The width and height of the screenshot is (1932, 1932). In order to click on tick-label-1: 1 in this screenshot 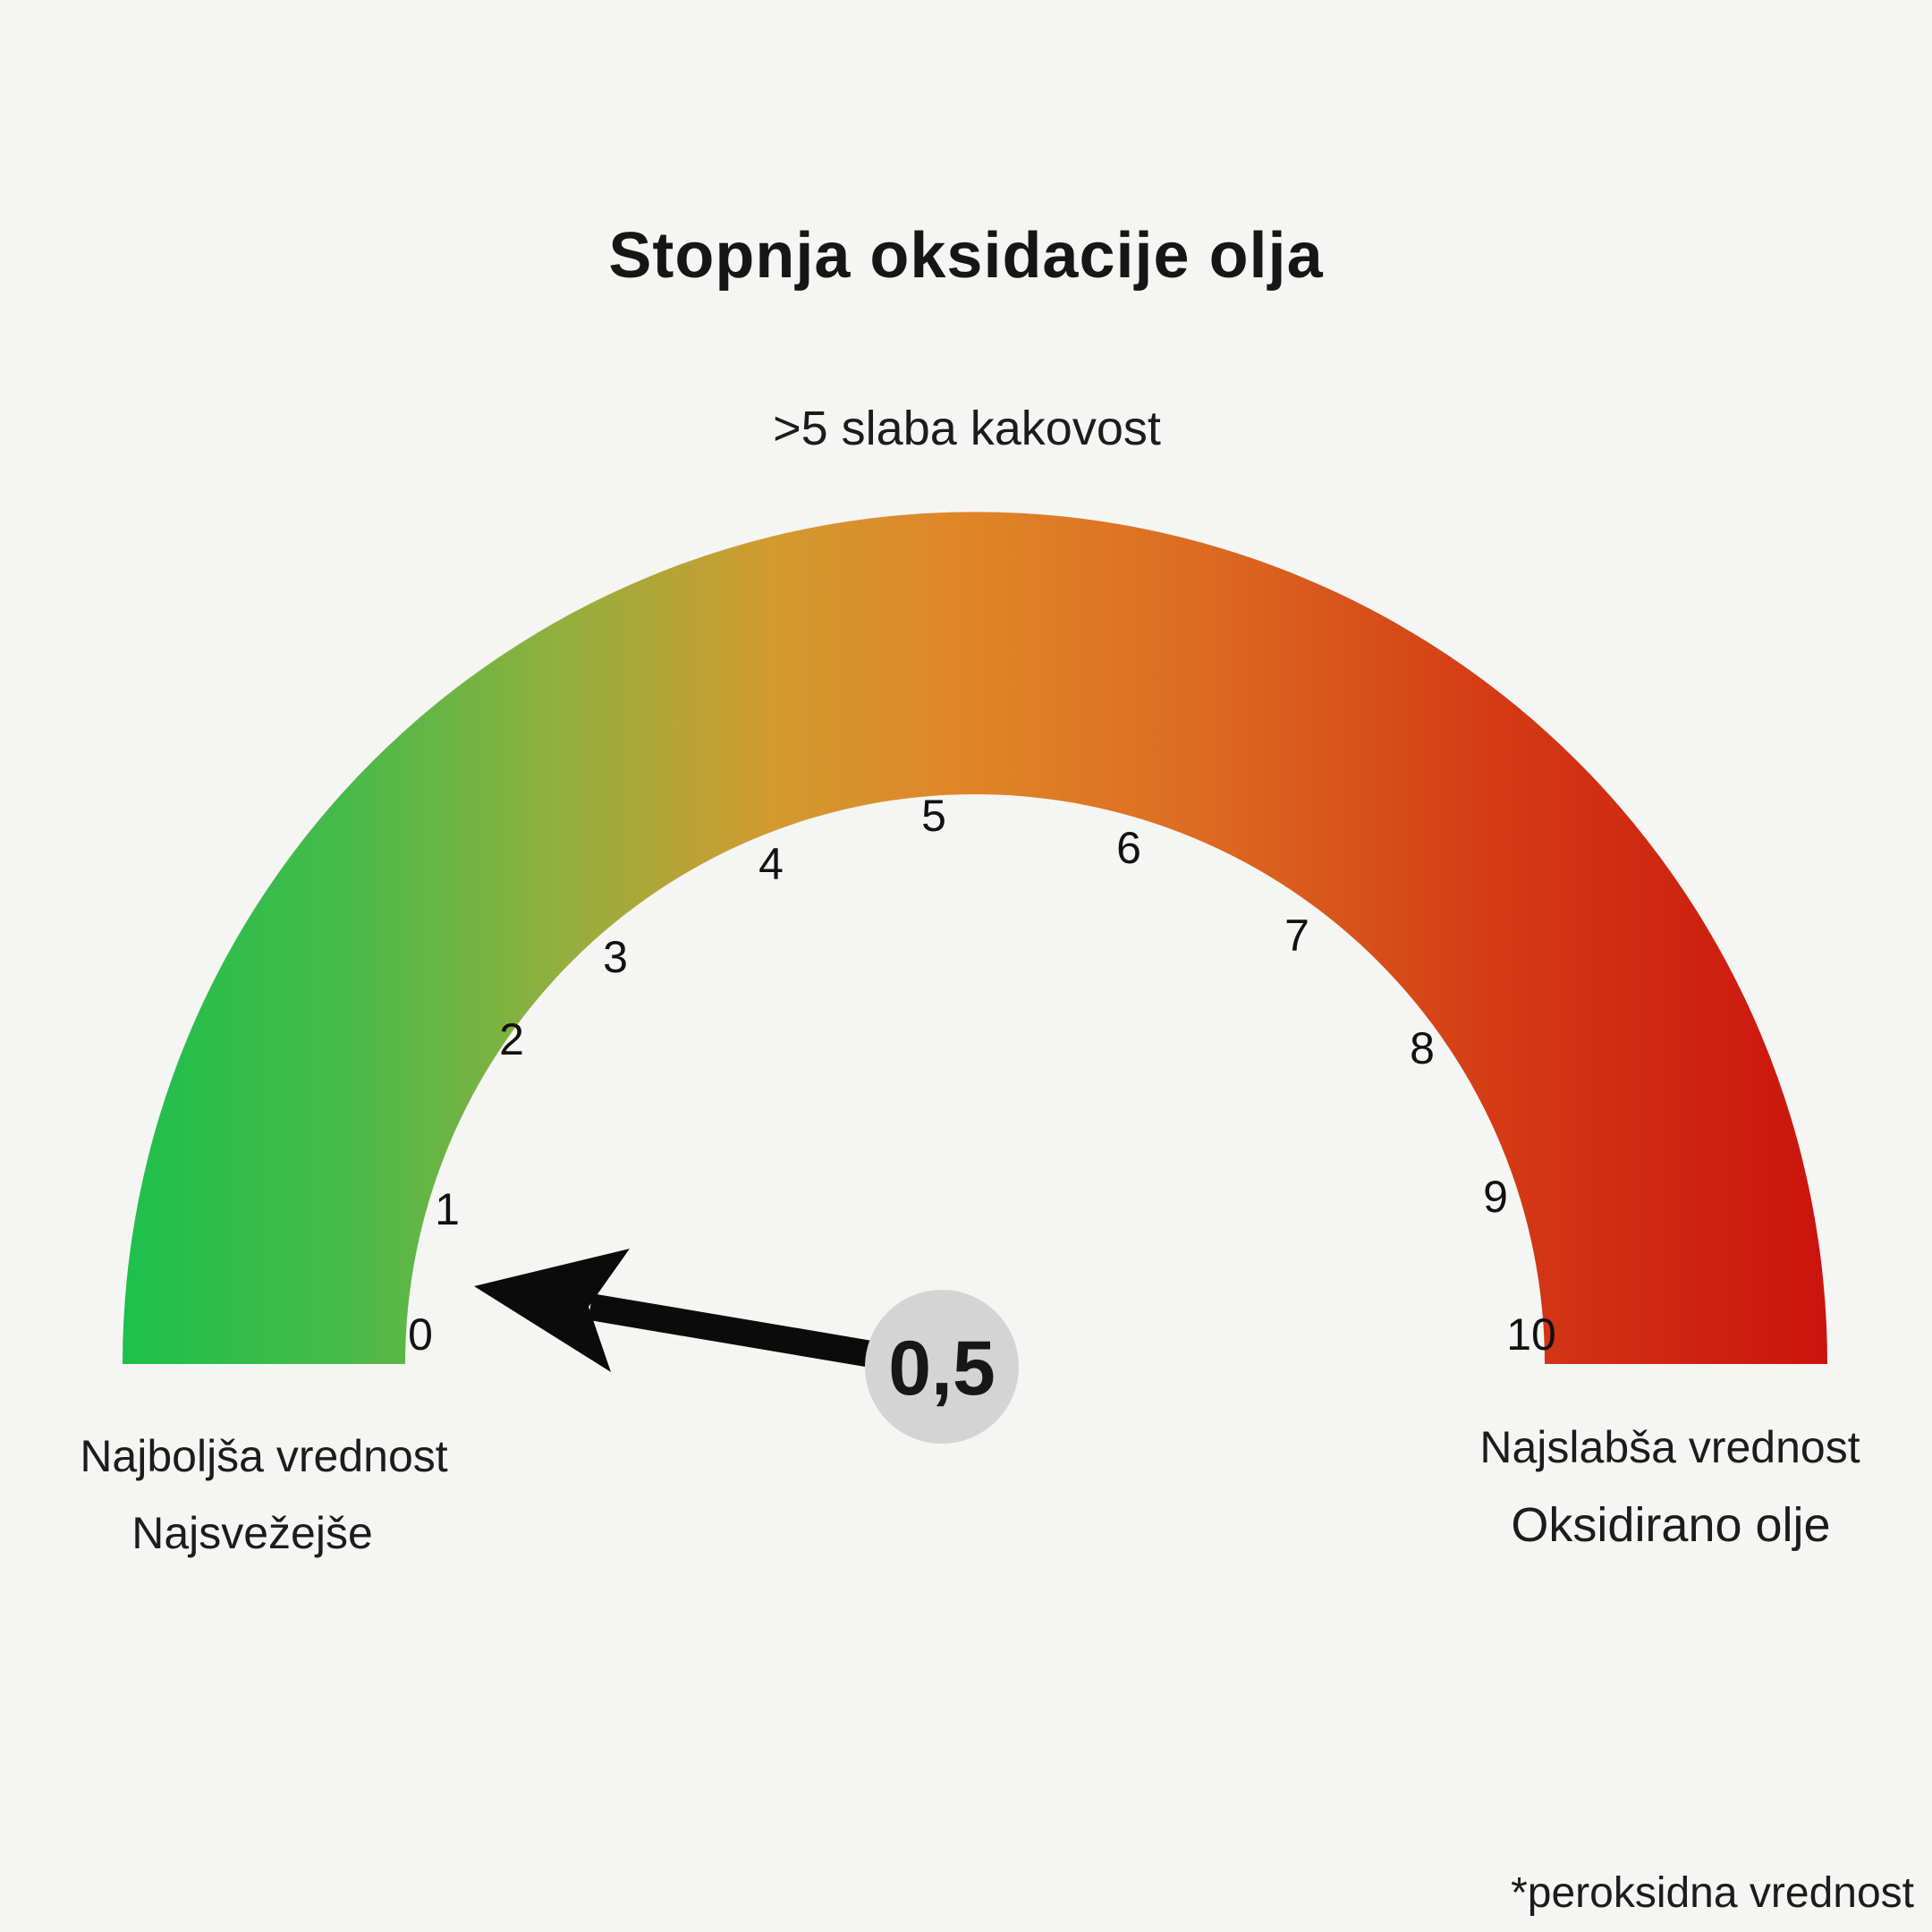, I will do `click(447, 1209)`.